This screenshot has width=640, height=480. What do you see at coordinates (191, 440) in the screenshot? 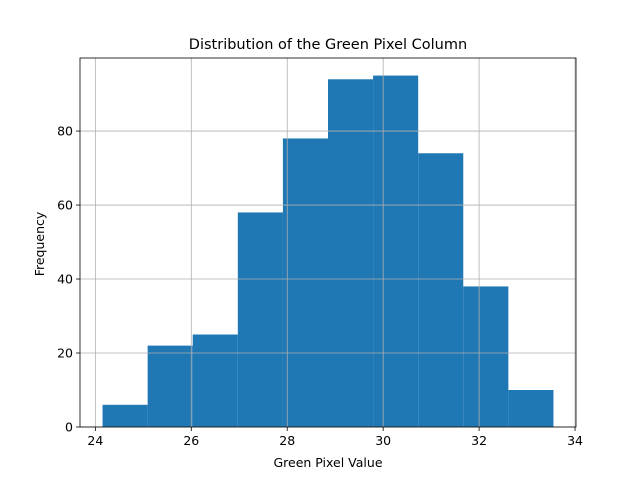
I see `x-tick-label-2: 26` at bounding box center [191, 440].